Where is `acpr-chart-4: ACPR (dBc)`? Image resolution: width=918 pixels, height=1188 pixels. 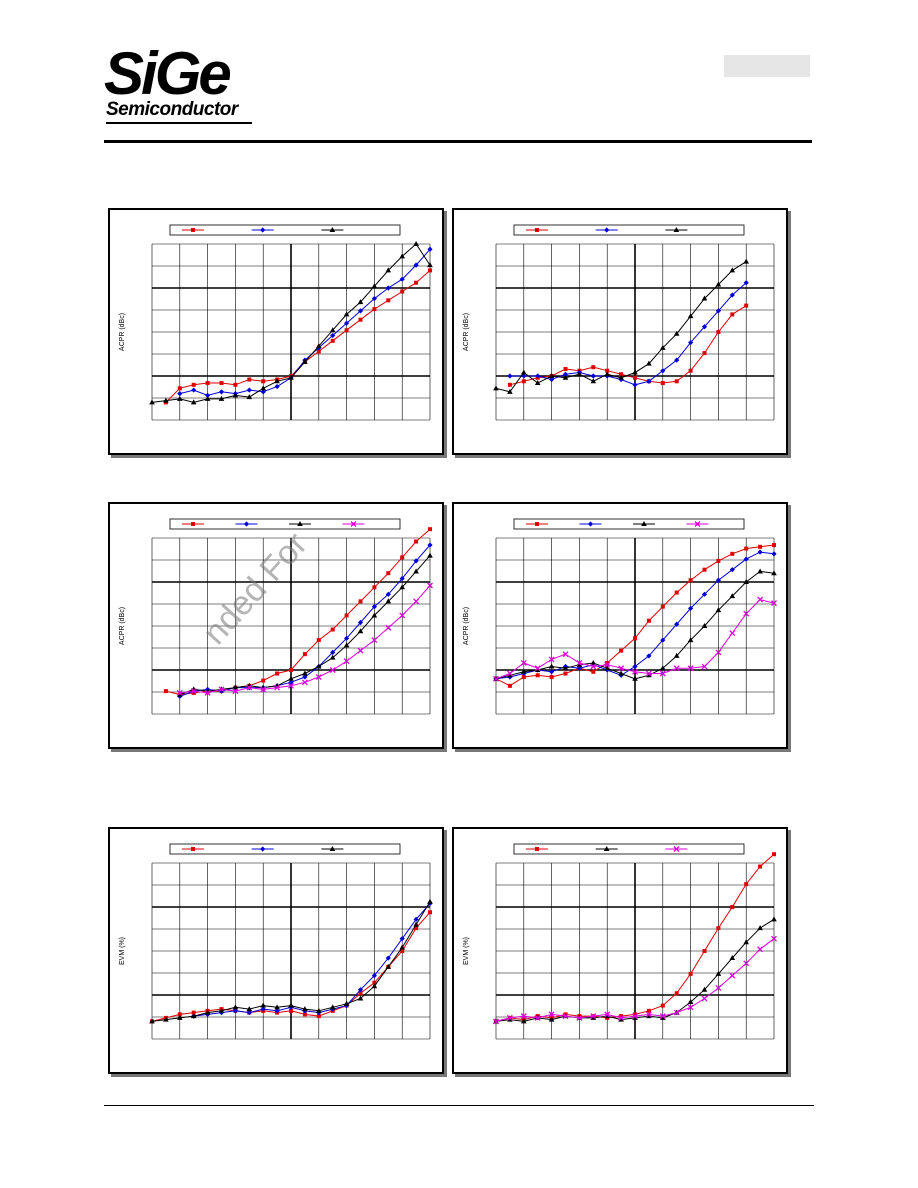 acpr-chart-4: ACPR (dBc) is located at coordinates (620, 616).